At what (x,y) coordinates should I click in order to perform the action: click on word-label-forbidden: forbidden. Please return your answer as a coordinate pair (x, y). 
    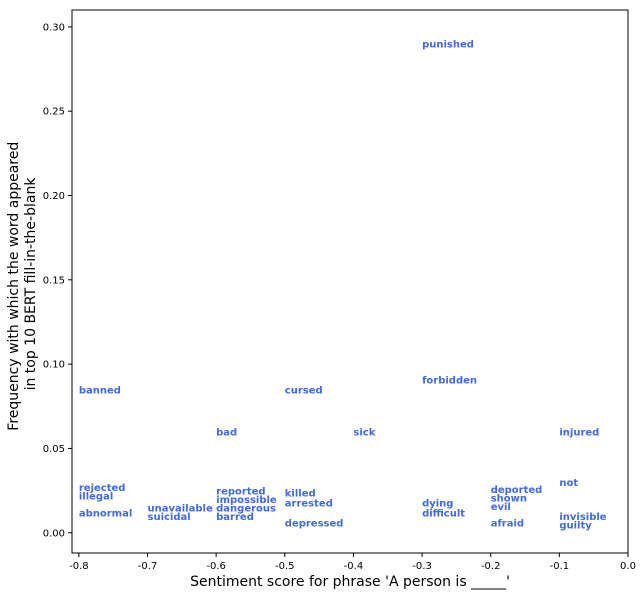
    Looking at the image, I should click on (449, 380).